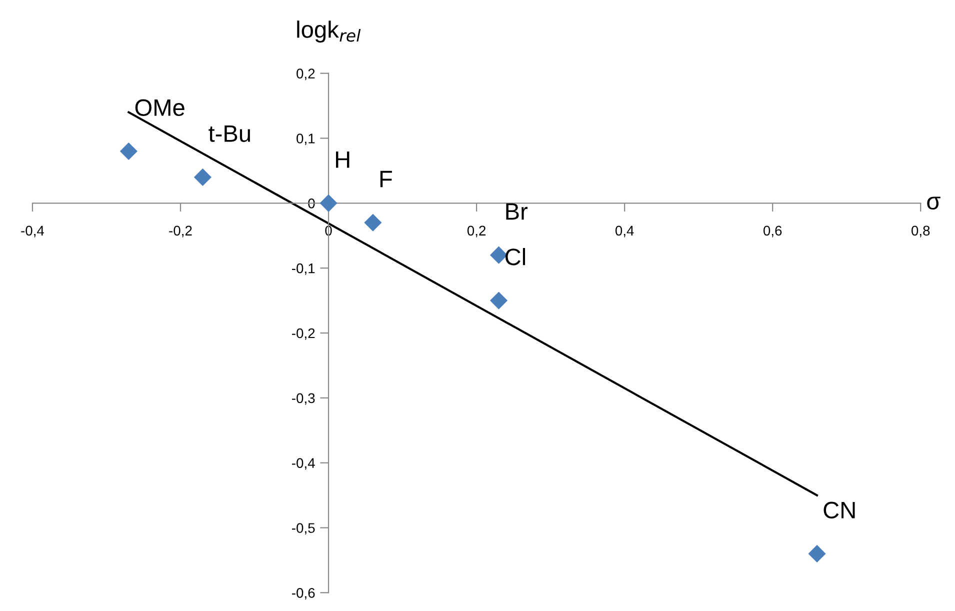 This screenshot has width=955, height=611. I want to click on y-tick-label: -0,6, so click(303, 594).